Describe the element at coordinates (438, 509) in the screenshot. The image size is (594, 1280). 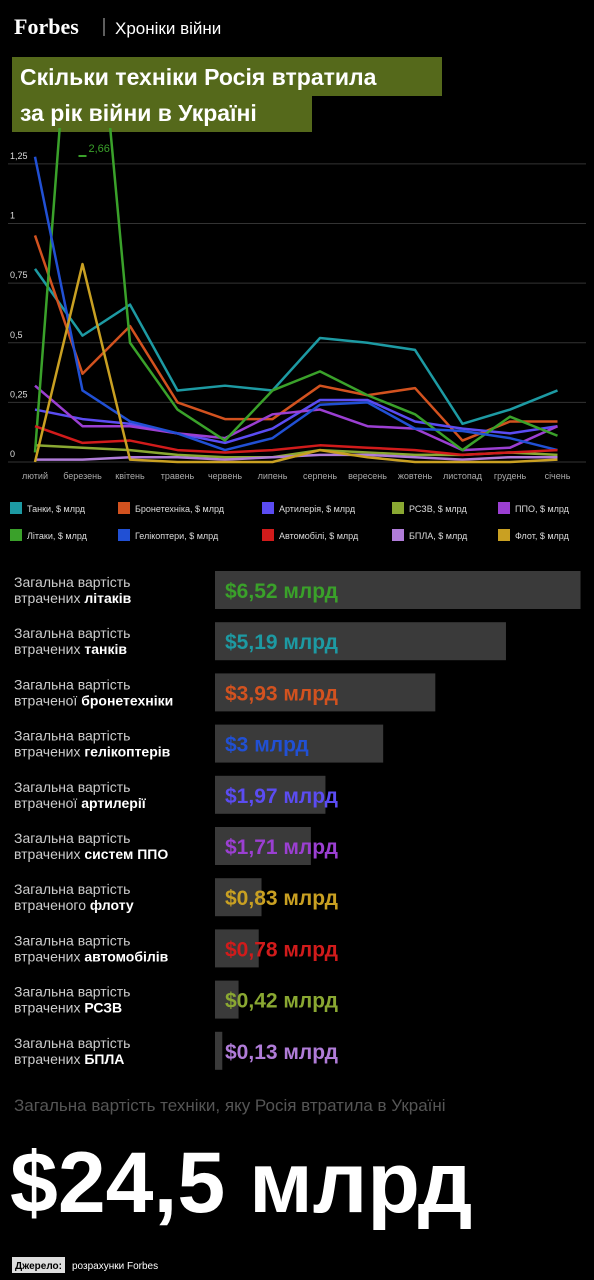
I see `legend-label: РСЗВ, $ млрд` at that location.